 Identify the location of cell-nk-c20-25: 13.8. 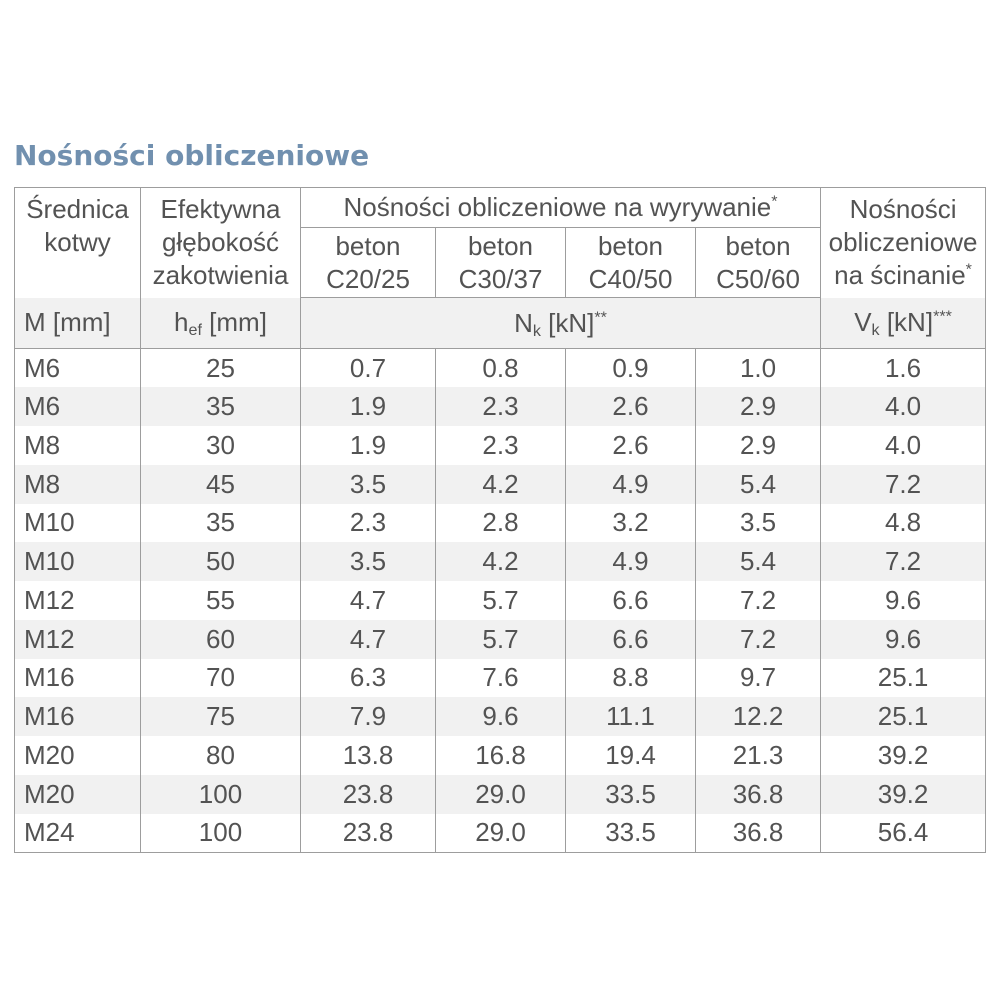
(368, 755).